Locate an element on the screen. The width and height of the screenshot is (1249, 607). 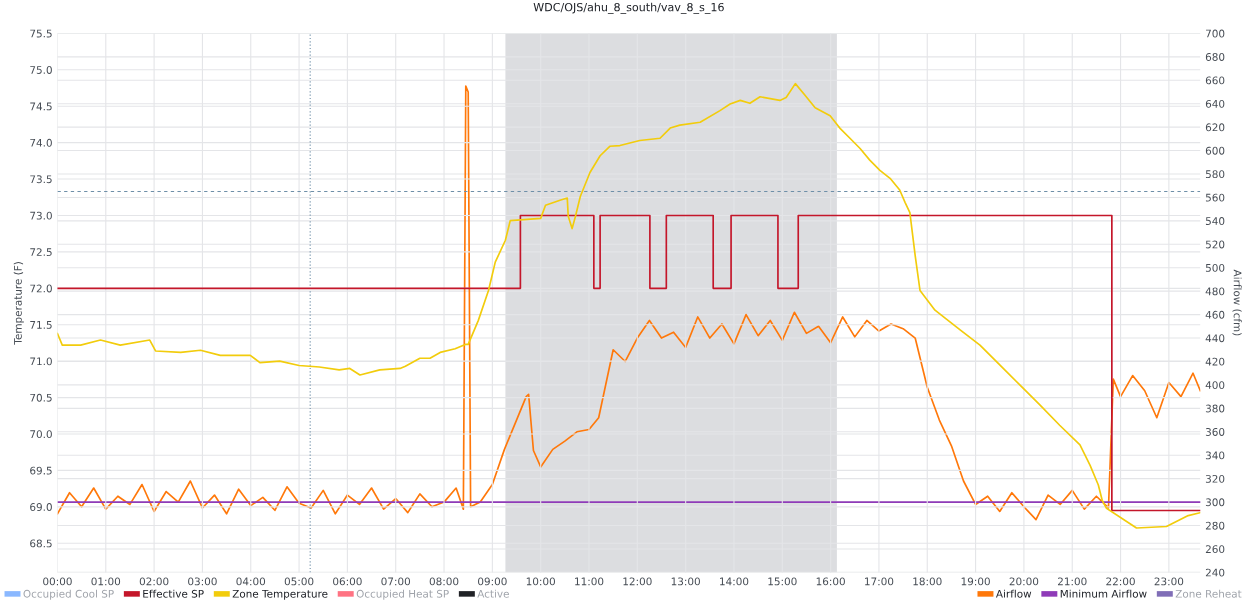
y2-tick-label: 580 is located at coordinates (1215, 174).